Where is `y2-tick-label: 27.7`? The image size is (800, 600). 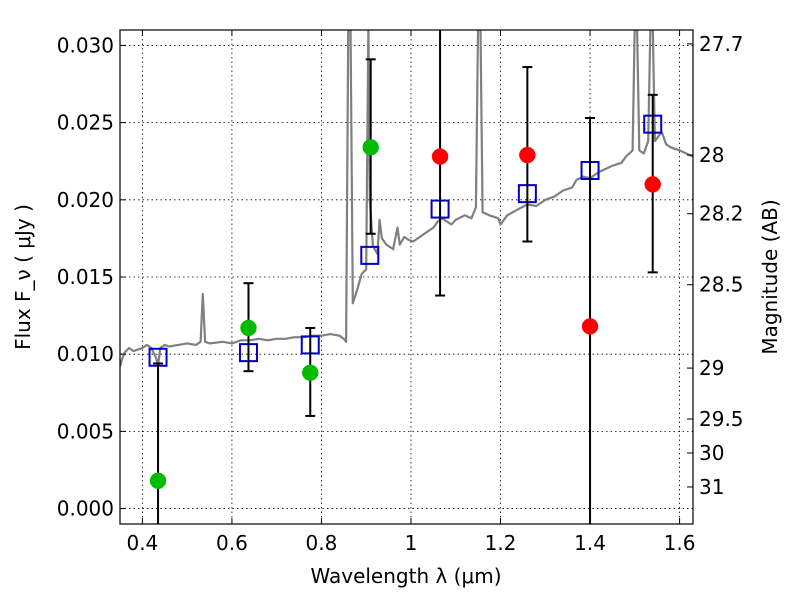
y2-tick-label: 27.7 is located at coordinates (721, 44).